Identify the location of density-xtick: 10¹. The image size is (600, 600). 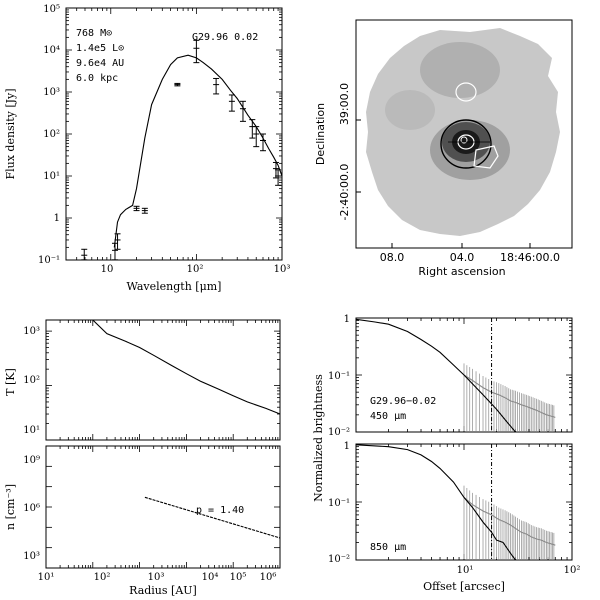
(46, 577).